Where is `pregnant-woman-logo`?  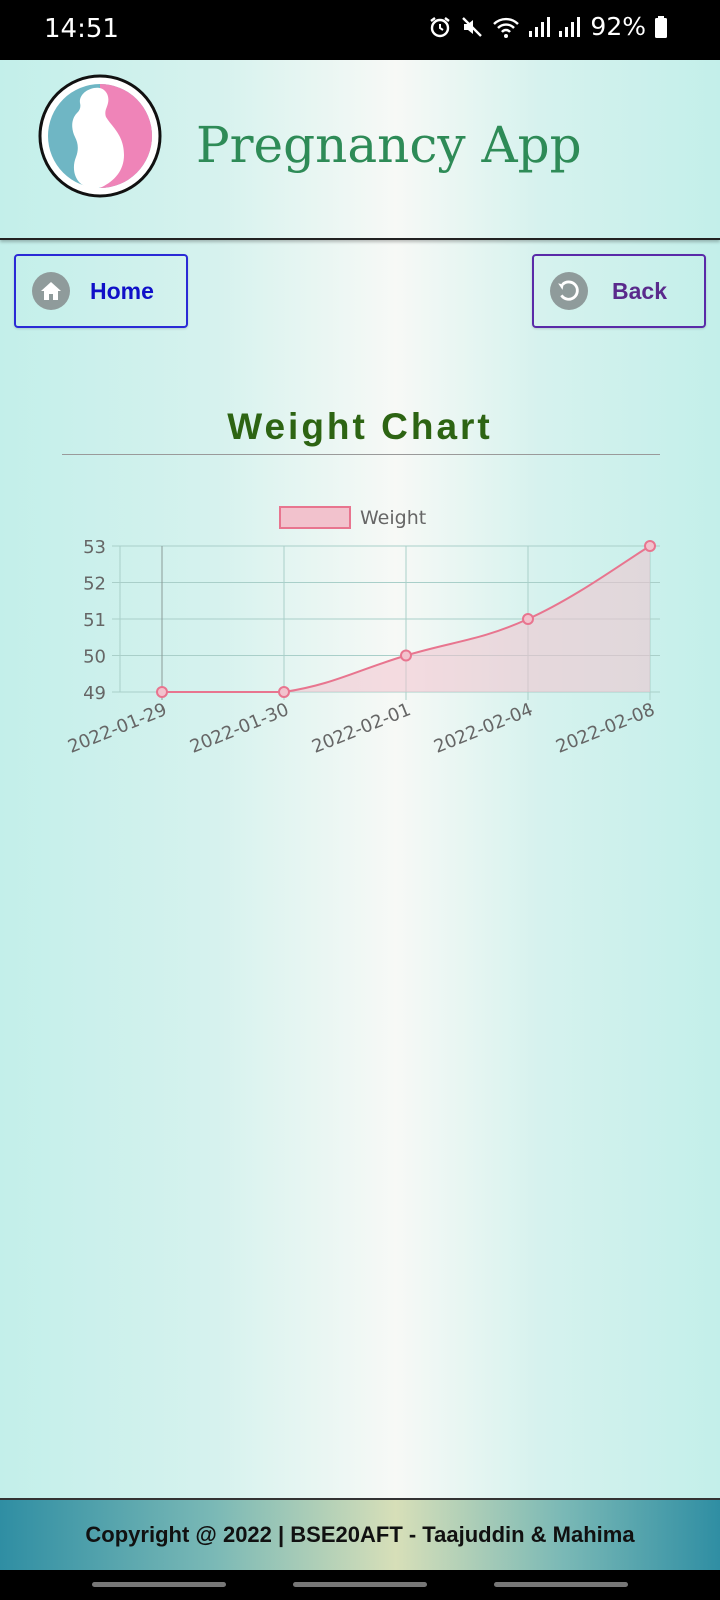 pregnant-woman-logo is located at coordinates (100, 136).